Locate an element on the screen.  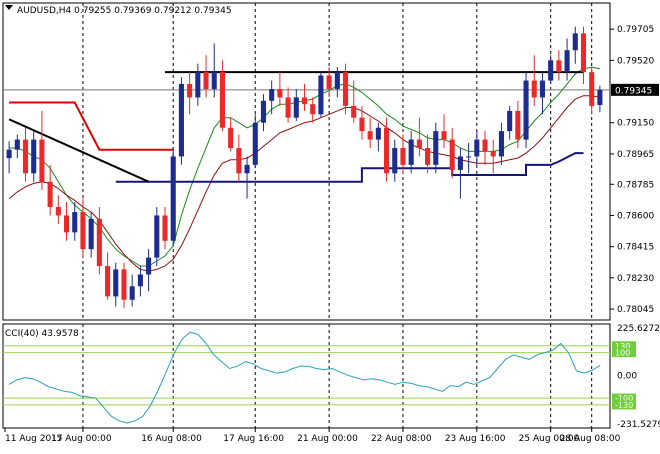
y-tick-label: 0.79150 is located at coordinates (635, 124).